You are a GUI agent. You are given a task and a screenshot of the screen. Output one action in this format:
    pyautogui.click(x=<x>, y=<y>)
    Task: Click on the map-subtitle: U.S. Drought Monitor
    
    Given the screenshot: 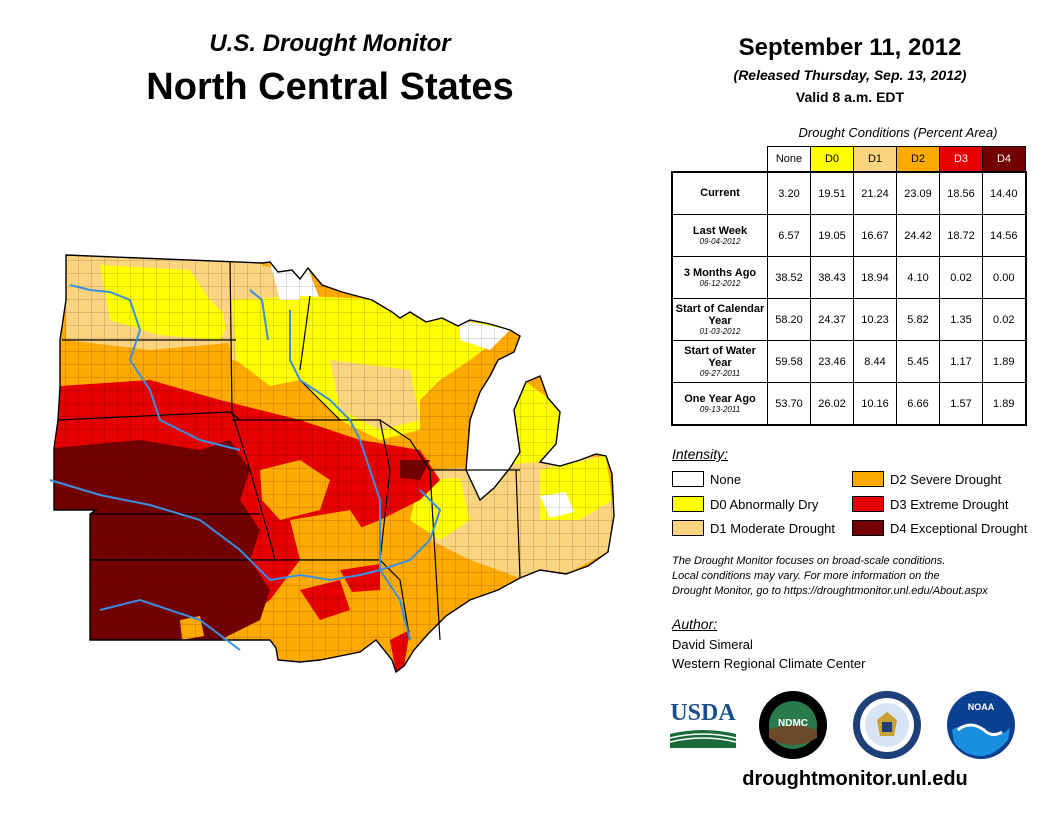 What is the action you would take?
    pyautogui.click(x=330, y=43)
    